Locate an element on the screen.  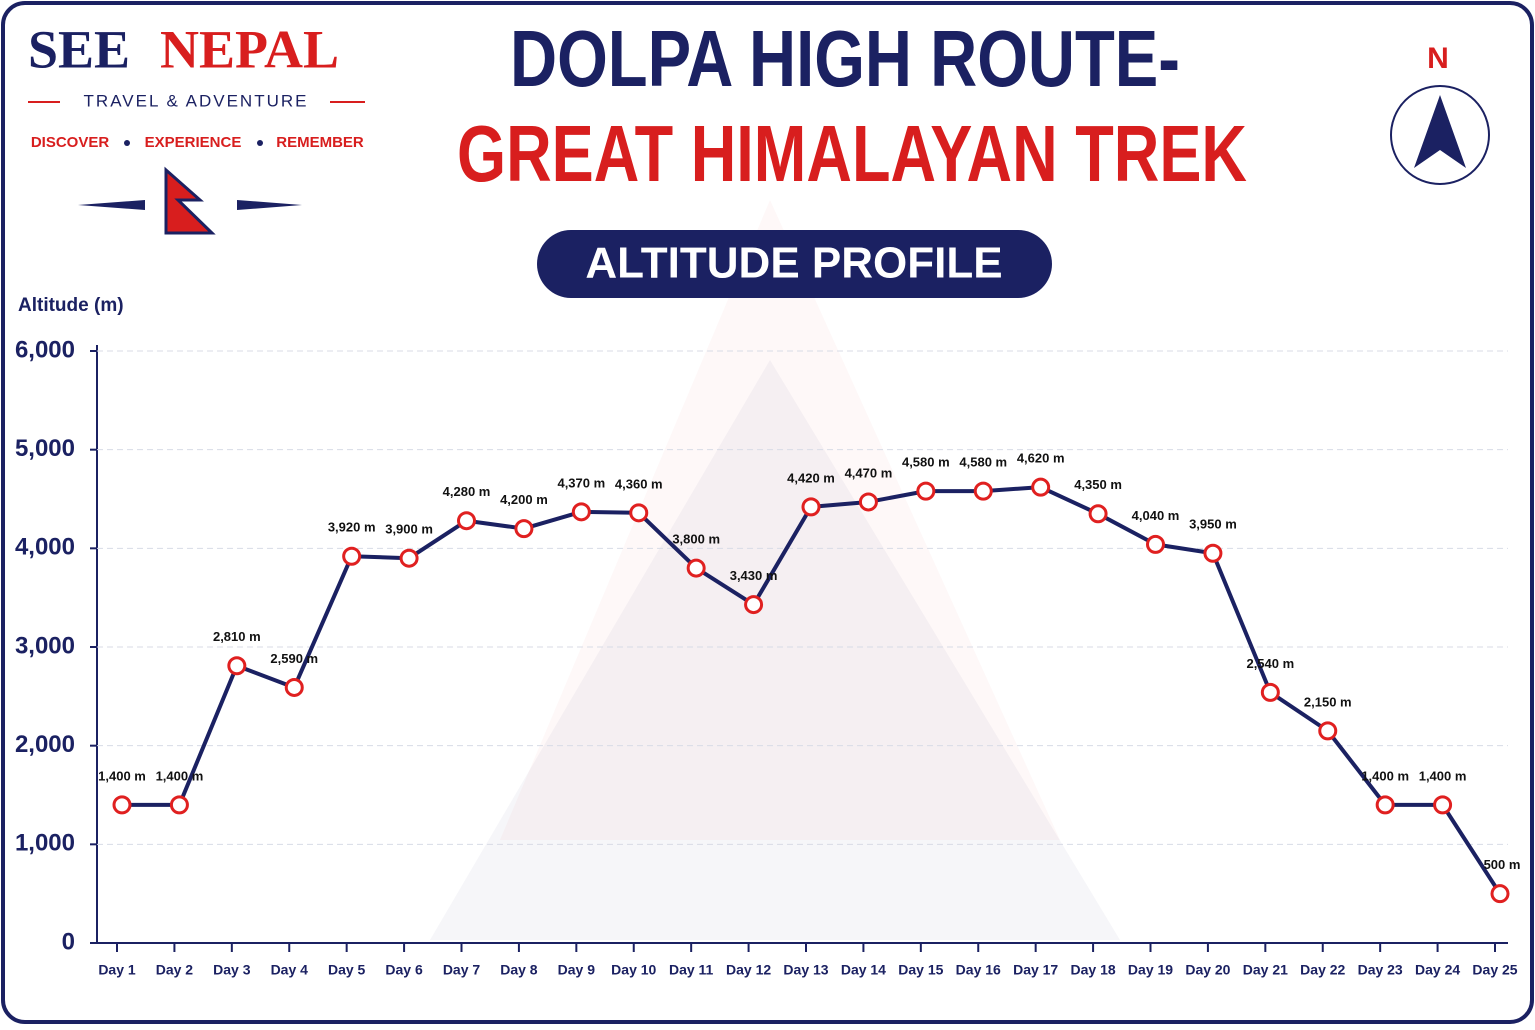
compass-label: N is located at coordinates (1438, 58).